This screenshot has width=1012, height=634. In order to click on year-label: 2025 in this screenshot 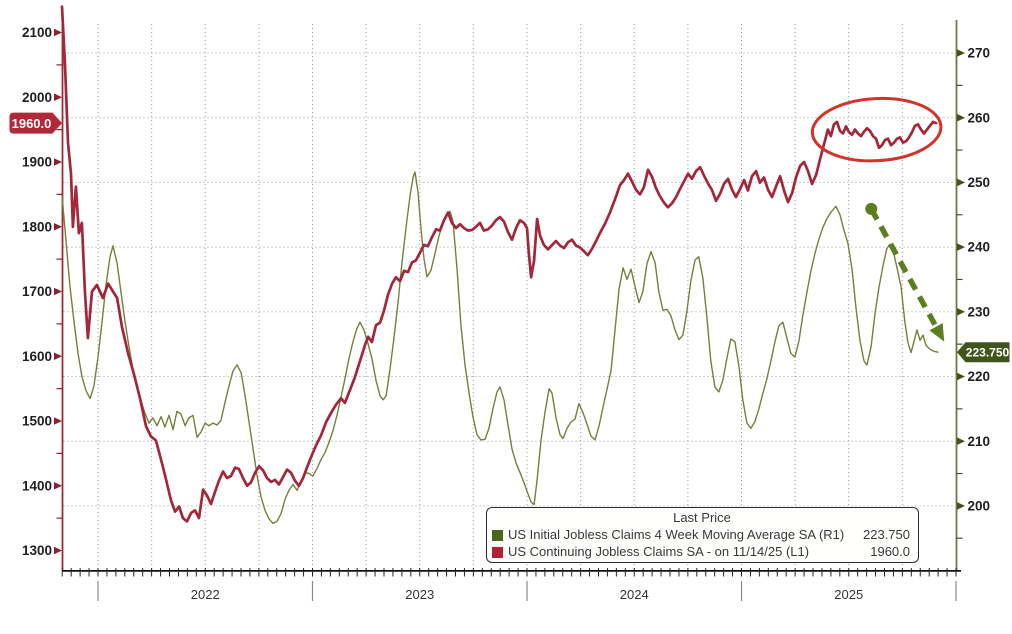, I will do `click(848, 594)`.